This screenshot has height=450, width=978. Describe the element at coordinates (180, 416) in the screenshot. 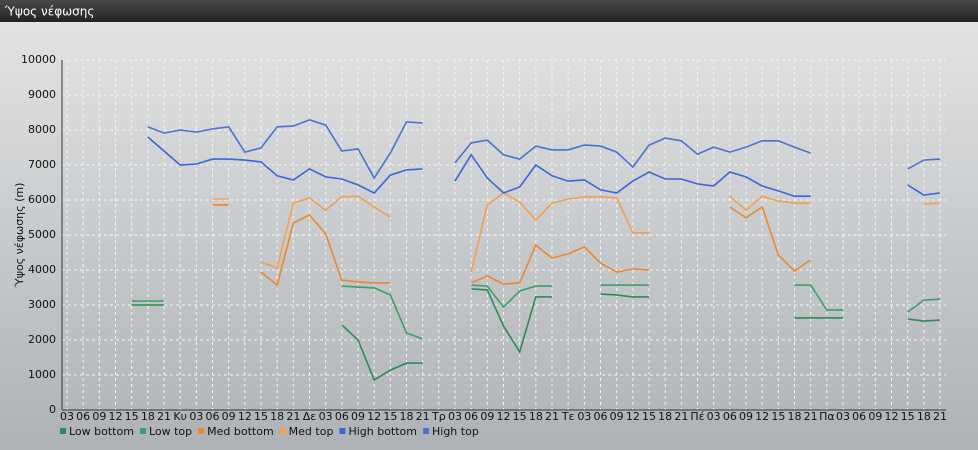

I see `x-tick-label: Κυ` at that location.